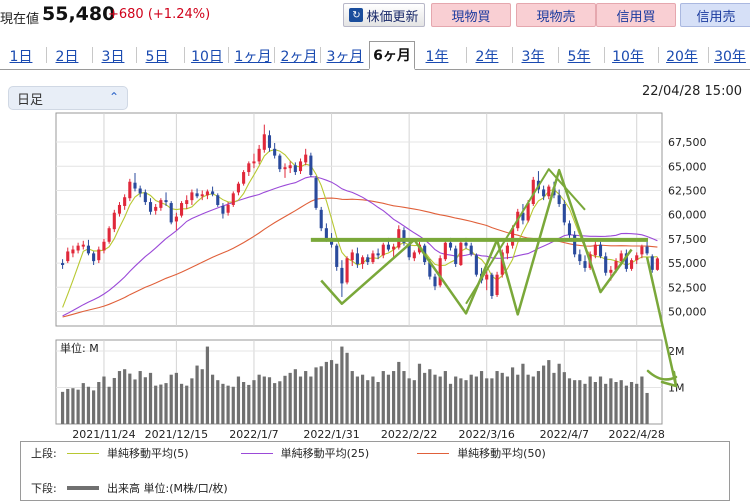  What do you see at coordinates (147, 488) in the screenshot?
I see `legend-volume: 出来高 単位:(M株/口/枚)` at bounding box center [147, 488].